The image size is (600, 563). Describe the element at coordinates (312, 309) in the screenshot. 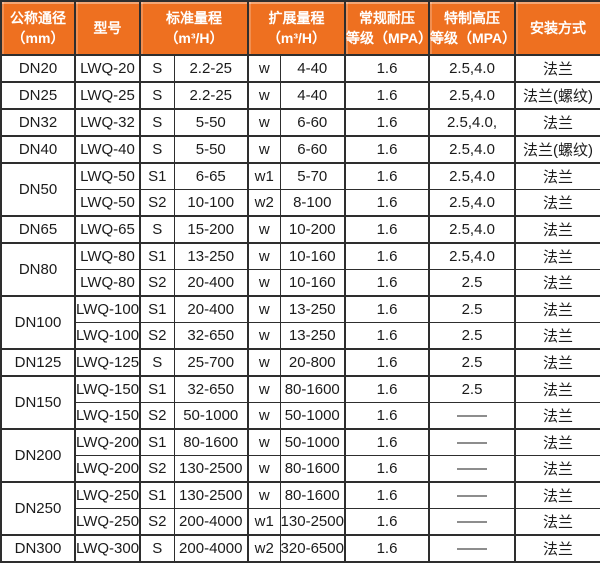

I see `cell-extended-range: 13-250` at that location.